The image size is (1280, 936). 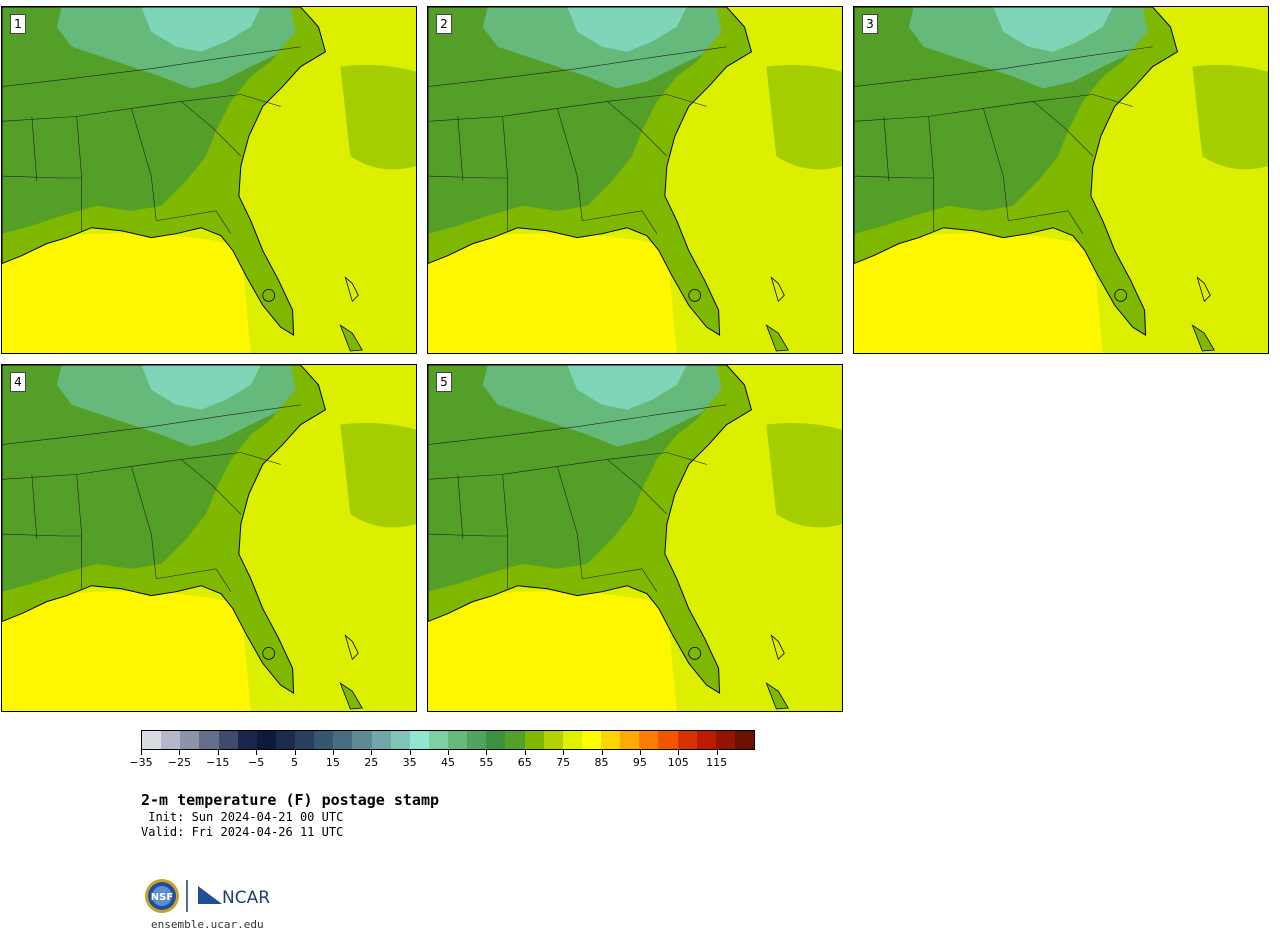 What do you see at coordinates (141, 762) in the screenshot?
I see `colorbar-tick-label: −35` at bounding box center [141, 762].